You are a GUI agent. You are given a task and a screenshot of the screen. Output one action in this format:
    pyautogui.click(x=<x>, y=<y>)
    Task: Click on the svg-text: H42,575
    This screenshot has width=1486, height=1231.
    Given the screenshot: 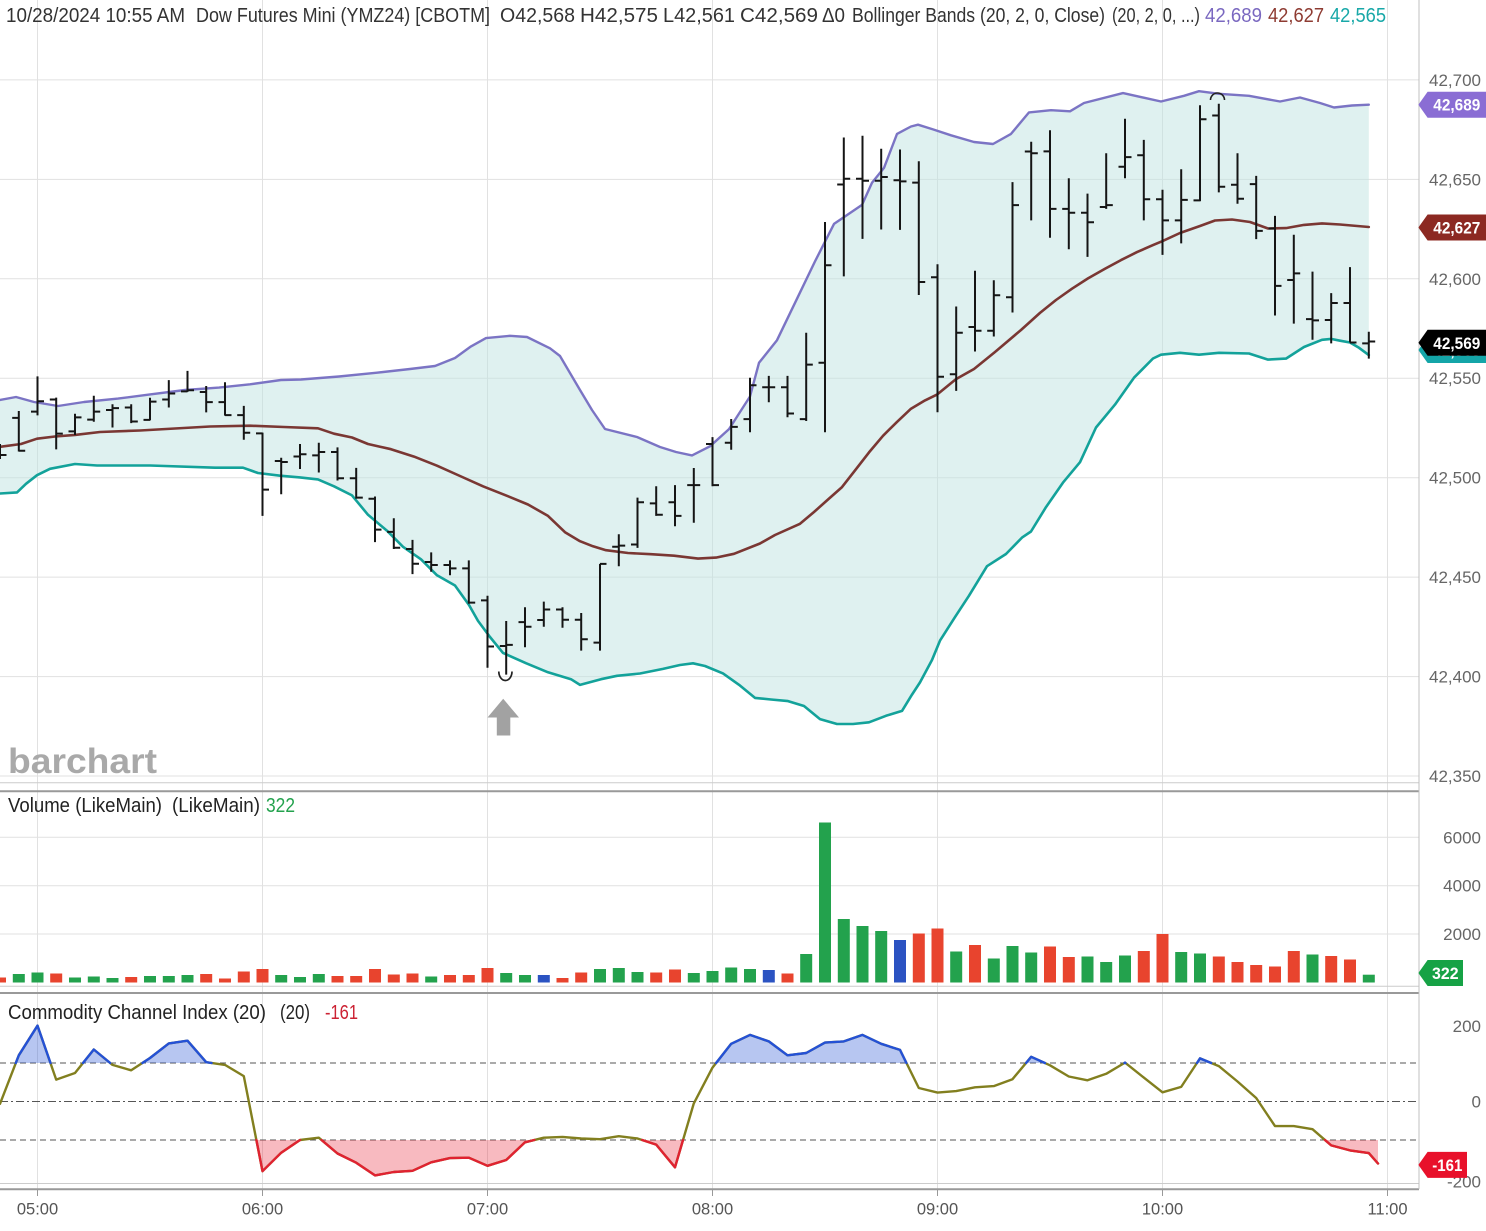 What is the action you would take?
    pyautogui.click(x=619, y=16)
    